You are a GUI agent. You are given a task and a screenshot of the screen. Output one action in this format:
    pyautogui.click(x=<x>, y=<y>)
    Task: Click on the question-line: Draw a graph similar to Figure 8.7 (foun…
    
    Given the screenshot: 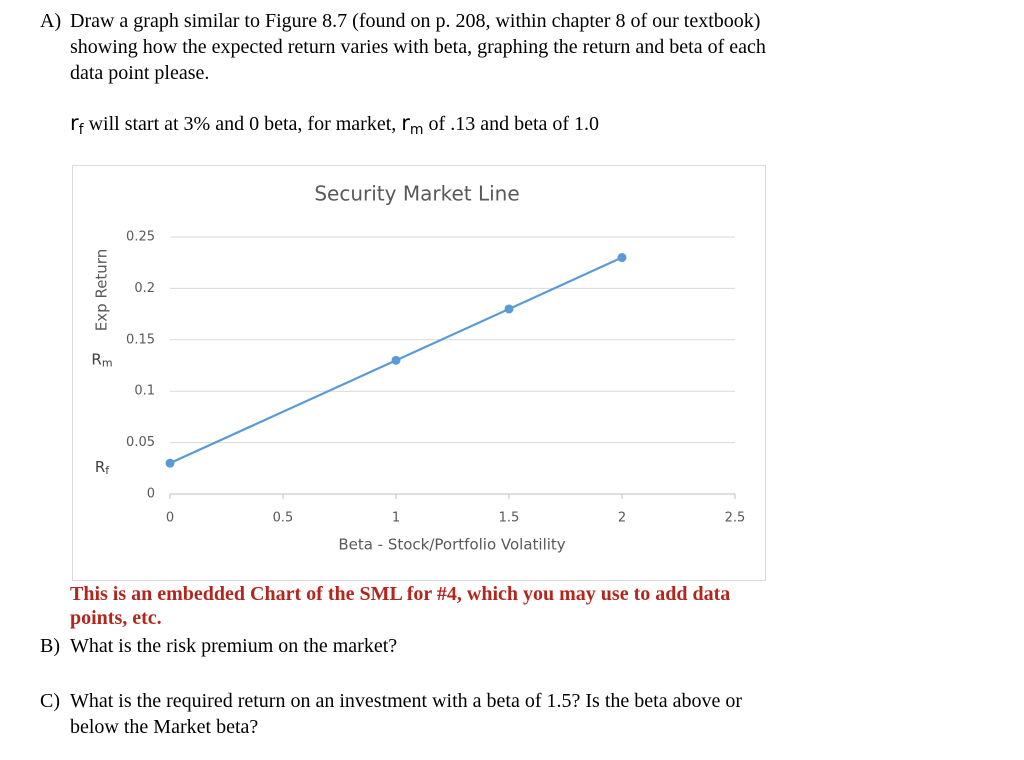 What is the action you would take?
    pyautogui.click(x=415, y=21)
    